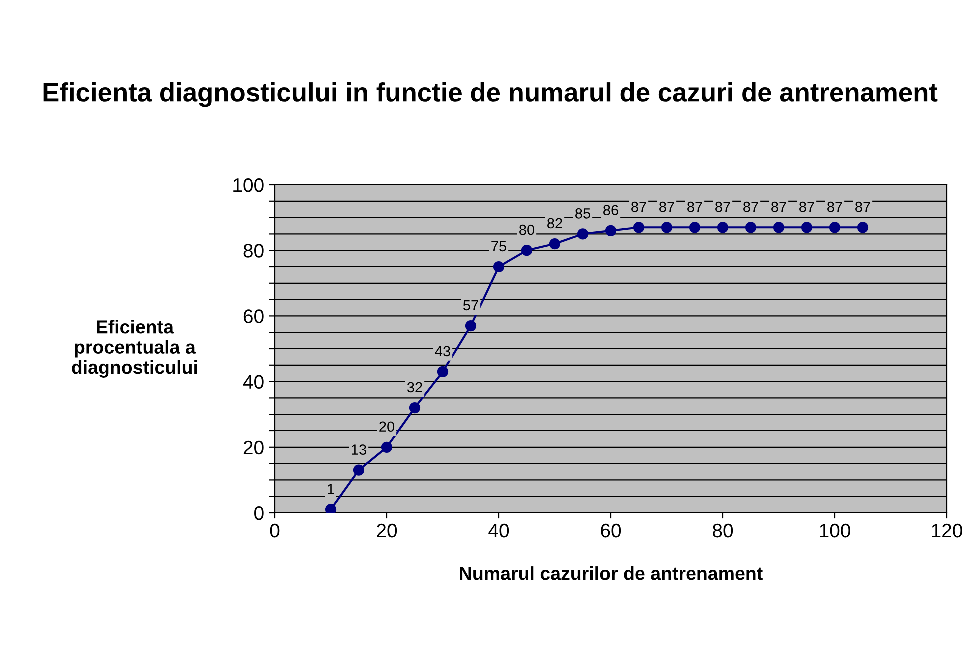  What do you see at coordinates (253, 382) in the screenshot?
I see `y-tick-label: 40` at bounding box center [253, 382].